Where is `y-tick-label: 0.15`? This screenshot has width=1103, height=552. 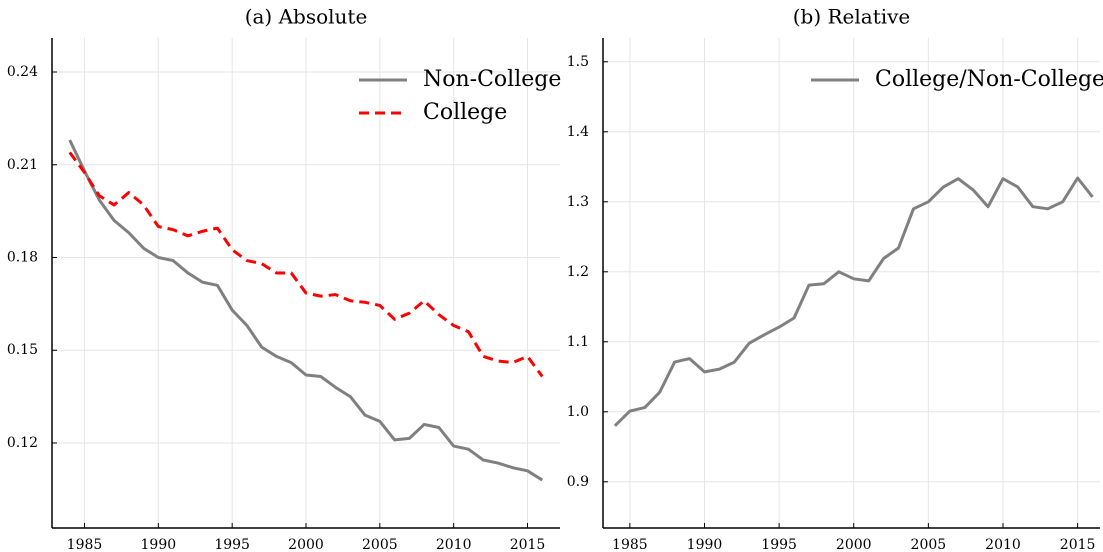
y-tick-label: 0.15 is located at coordinates (22, 350).